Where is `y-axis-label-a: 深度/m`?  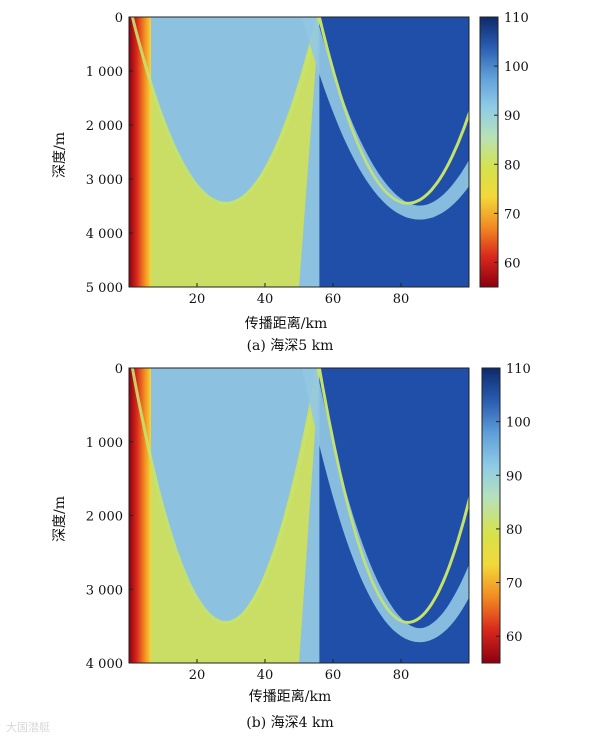 y-axis-label-a: 深度/m is located at coordinates (60, 155).